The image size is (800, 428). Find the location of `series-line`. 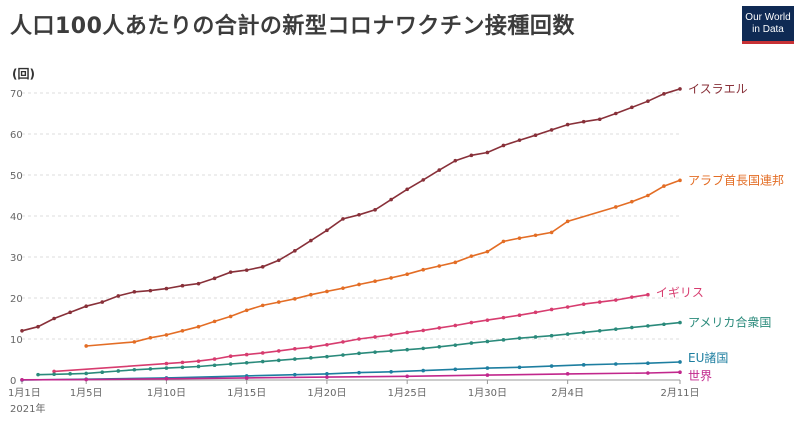

series-line is located at coordinates (359, 348).